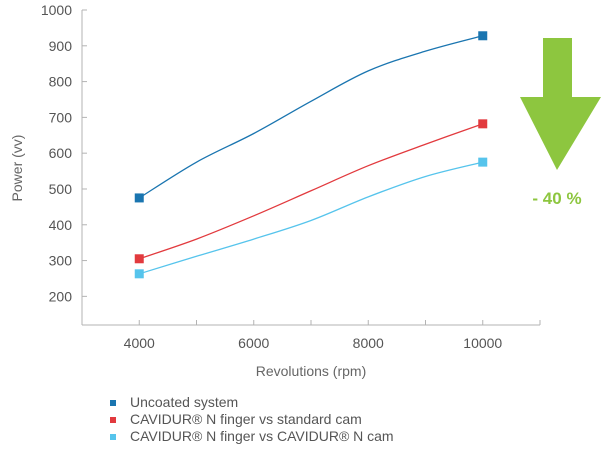 The image size is (603, 454). Describe the element at coordinates (61, 225) in the screenshot. I see `y-tick-label: 400` at that location.